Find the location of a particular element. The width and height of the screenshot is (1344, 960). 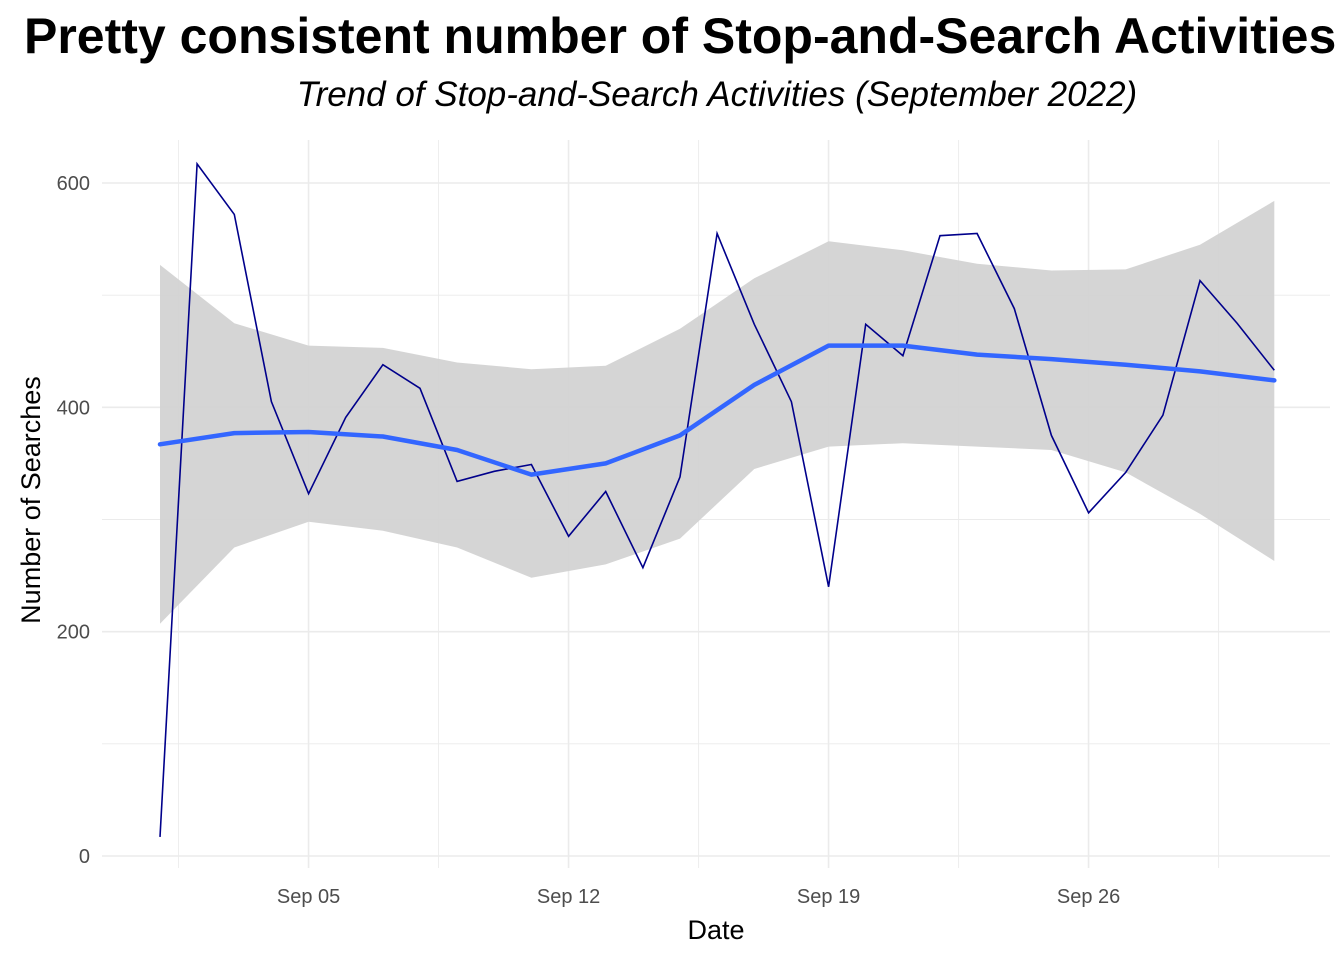

x-tick-label: Sep 05 is located at coordinates (308, 897).